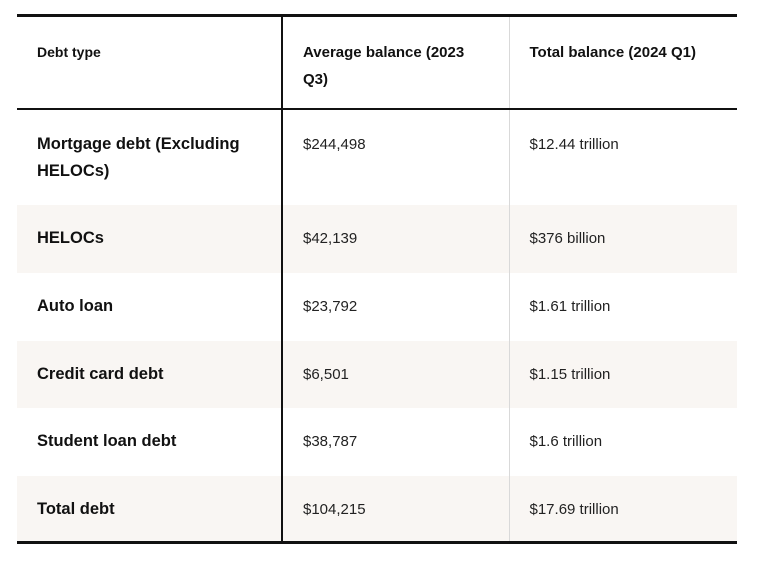 This screenshot has height=561, width=762. What do you see at coordinates (150, 509) in the screenshot?
I see `cell-debt-type: Total debt` at bounding box center [150, 509].